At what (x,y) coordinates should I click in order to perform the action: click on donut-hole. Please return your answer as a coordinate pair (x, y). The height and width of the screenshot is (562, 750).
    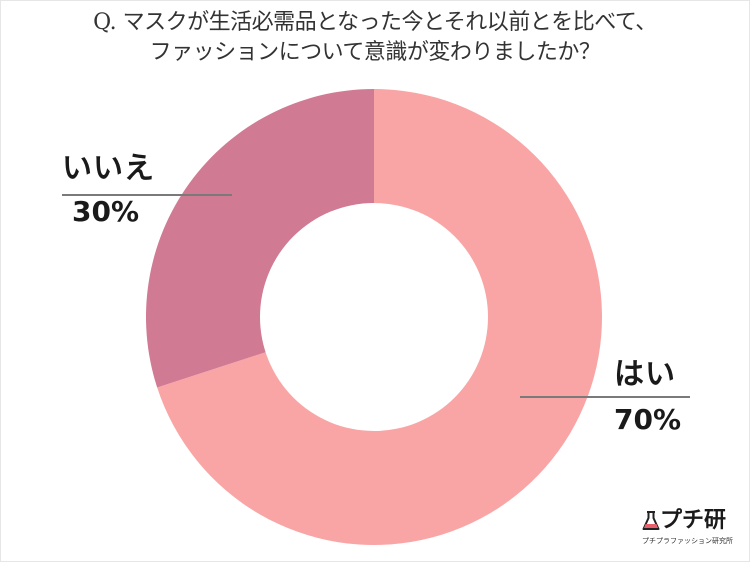
    Looking at the image, I should click on (374, 317).